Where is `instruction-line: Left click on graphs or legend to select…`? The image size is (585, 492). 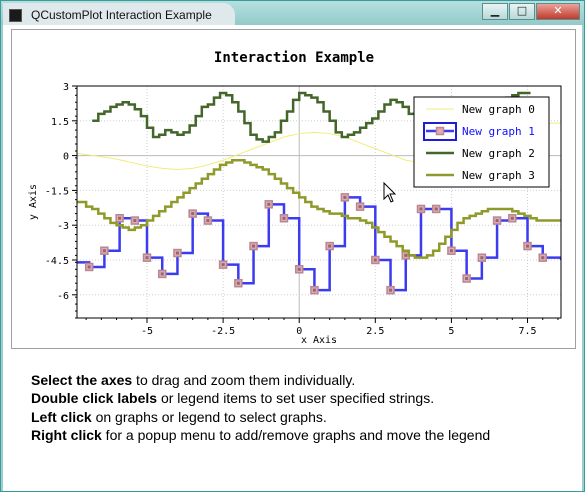 instruction-line: Left click on graphs or legend to select… is located at coordinates (179, 416).